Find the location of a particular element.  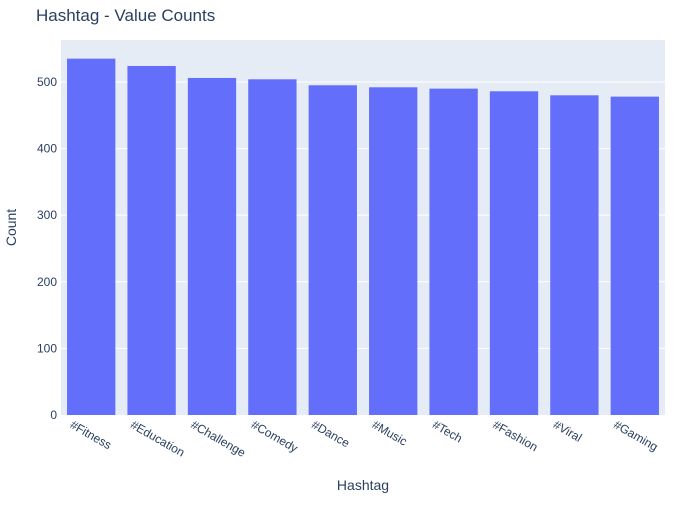

x-tick-label: #Challenge is located at coordinates (219, 438).